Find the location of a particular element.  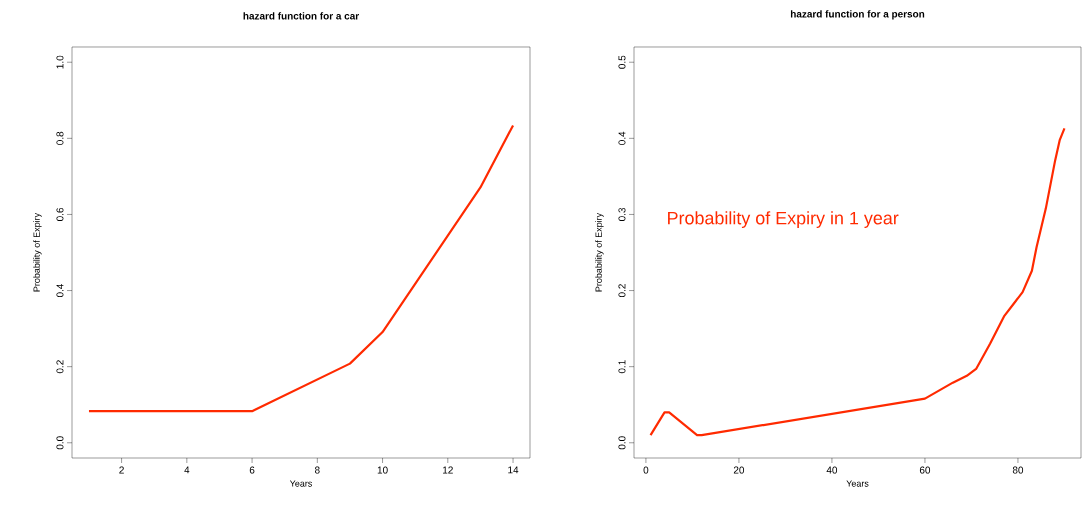

annotation: Probability of Expiry in 1 year is located at coordinates (783, 219).